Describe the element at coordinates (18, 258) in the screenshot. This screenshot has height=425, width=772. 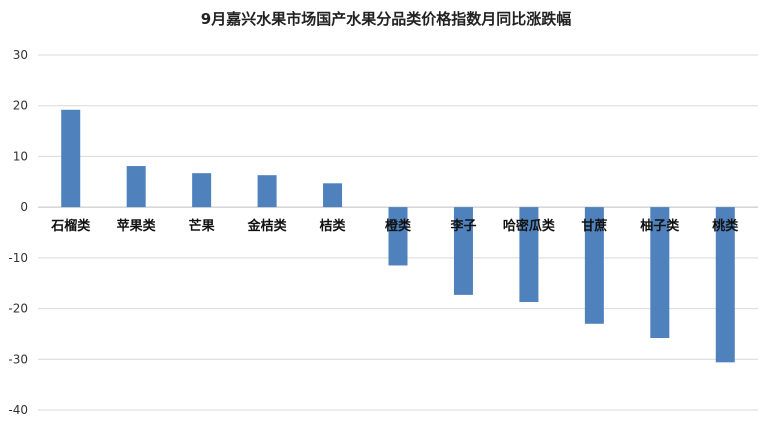
I see `y-tick-label: -10` at that location.